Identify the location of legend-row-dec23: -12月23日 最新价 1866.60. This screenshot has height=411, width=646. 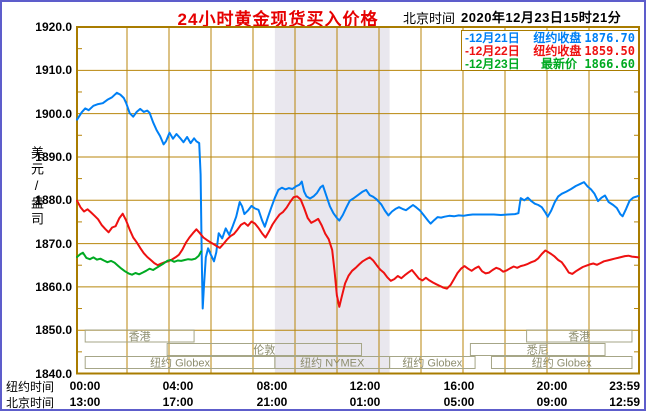
(550, 64).